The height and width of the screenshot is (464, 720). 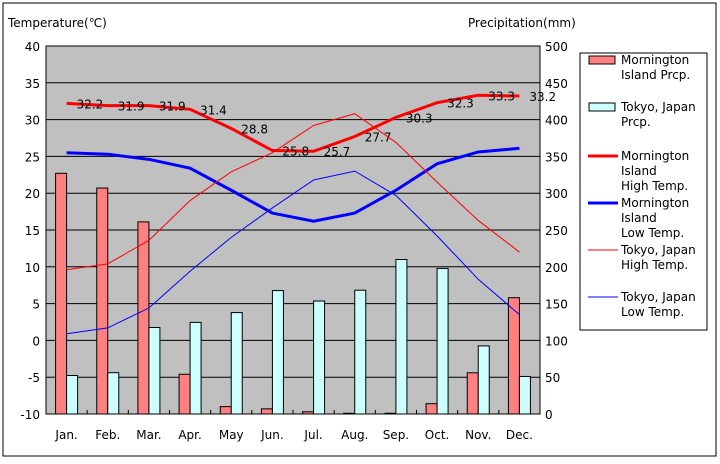 What do you see at coordinates (556, 157) in the screenshot?
I see `right-tick-label: 350` at bounding box center [556, 157].